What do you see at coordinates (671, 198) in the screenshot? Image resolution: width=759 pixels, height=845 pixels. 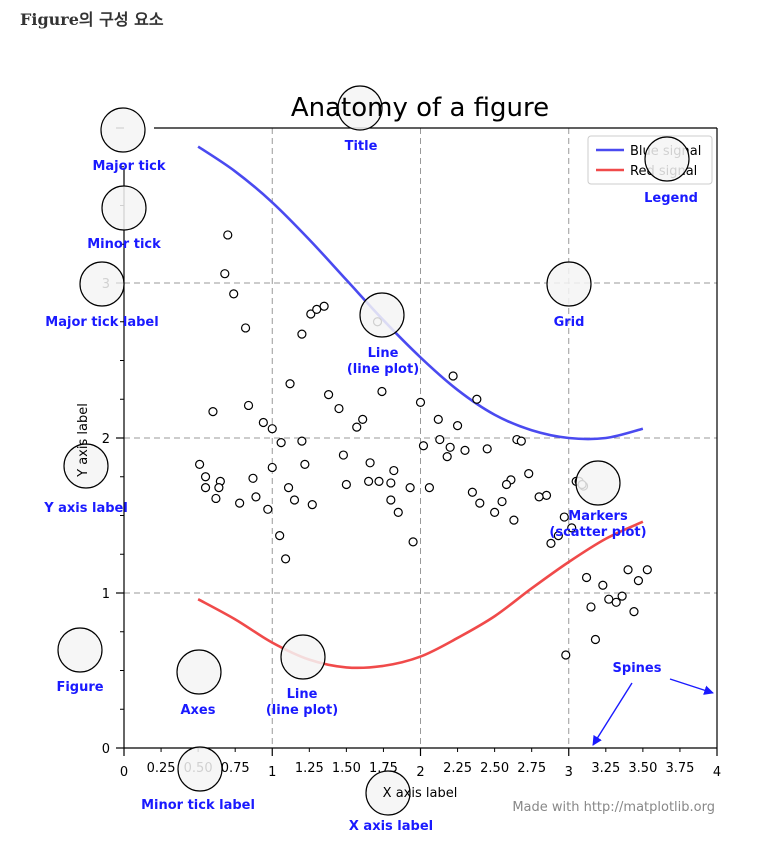 I see `annotation-label-5: Legend` at bounding box center [671, 198].